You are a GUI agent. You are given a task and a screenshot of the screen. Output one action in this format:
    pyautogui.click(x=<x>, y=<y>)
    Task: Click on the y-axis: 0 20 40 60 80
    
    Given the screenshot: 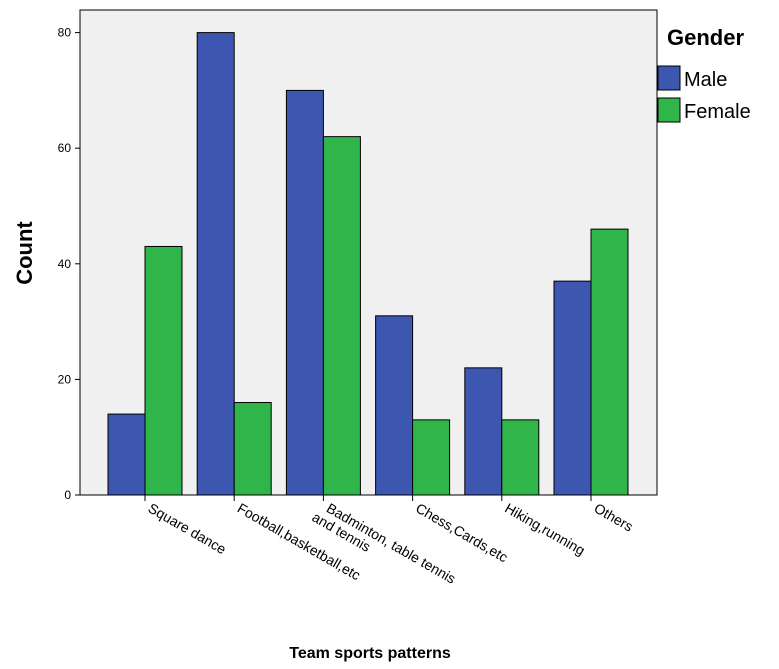 What is the action you would take?
    pyautogui.click(x=69, y=264)
    